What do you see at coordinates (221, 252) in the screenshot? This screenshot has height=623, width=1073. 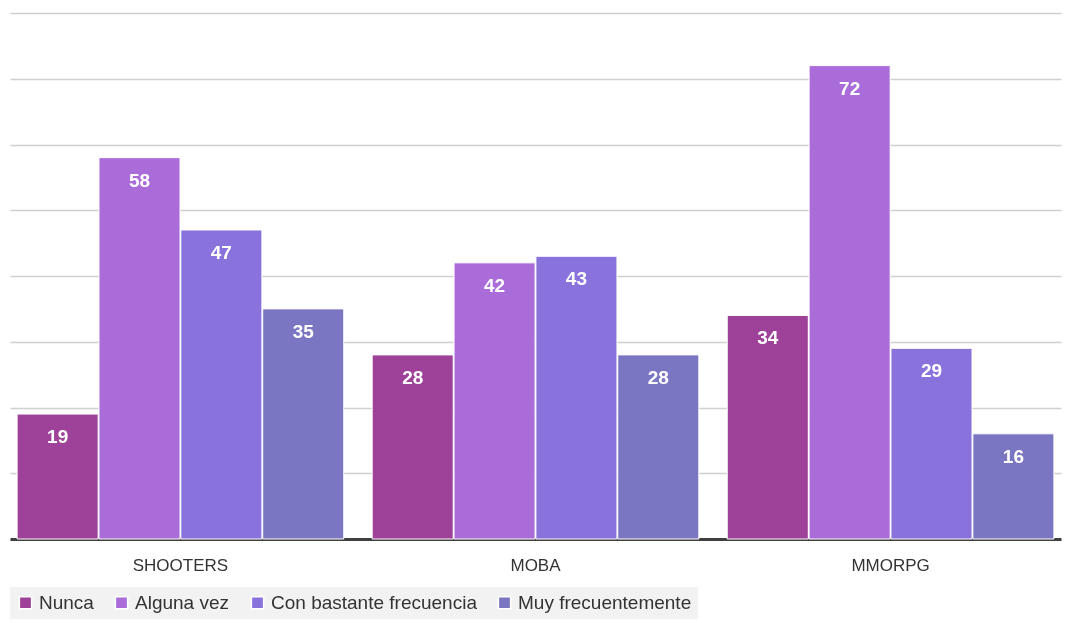 I see `data-label: 47` at bounding box center [221, 252].